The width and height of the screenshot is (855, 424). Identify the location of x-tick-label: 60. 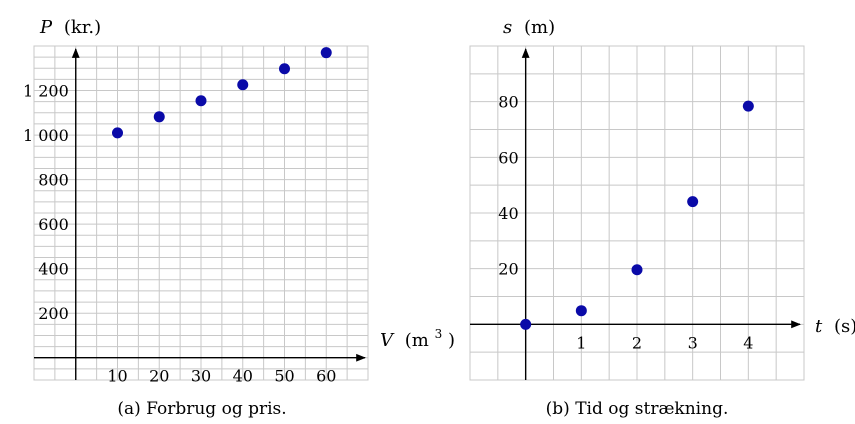
(326, 376).